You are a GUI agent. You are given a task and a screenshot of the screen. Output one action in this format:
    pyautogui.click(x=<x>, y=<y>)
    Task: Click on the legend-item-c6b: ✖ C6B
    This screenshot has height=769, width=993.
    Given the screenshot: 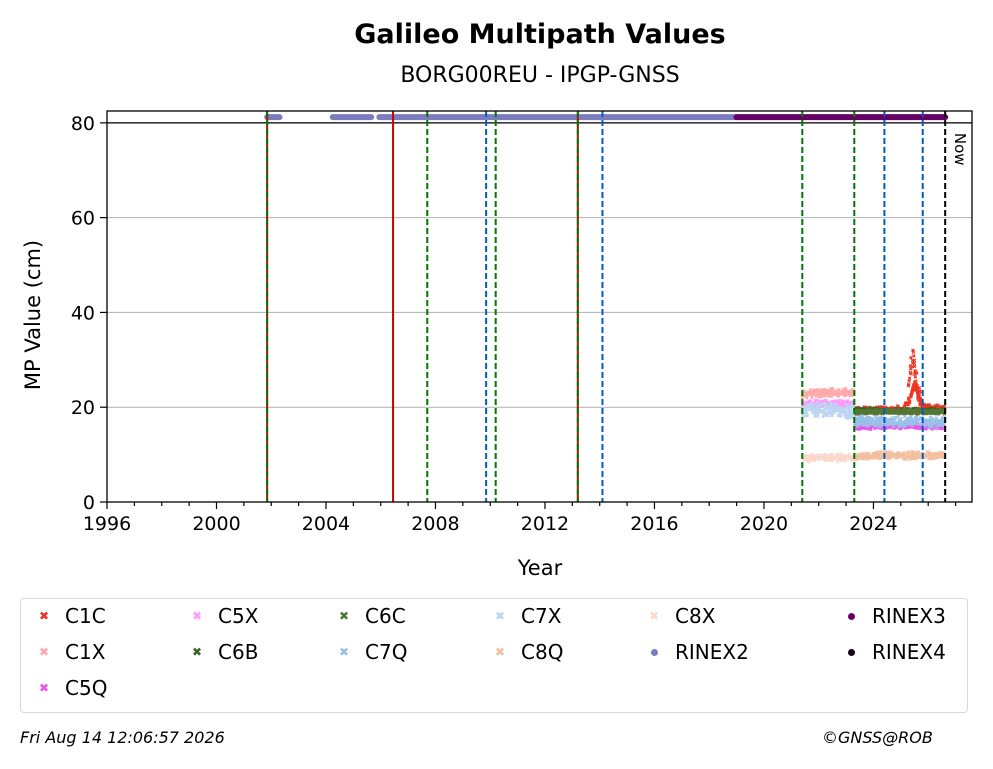 What is the action you would take?
    pyautogui.click(x=223, y=652)
    